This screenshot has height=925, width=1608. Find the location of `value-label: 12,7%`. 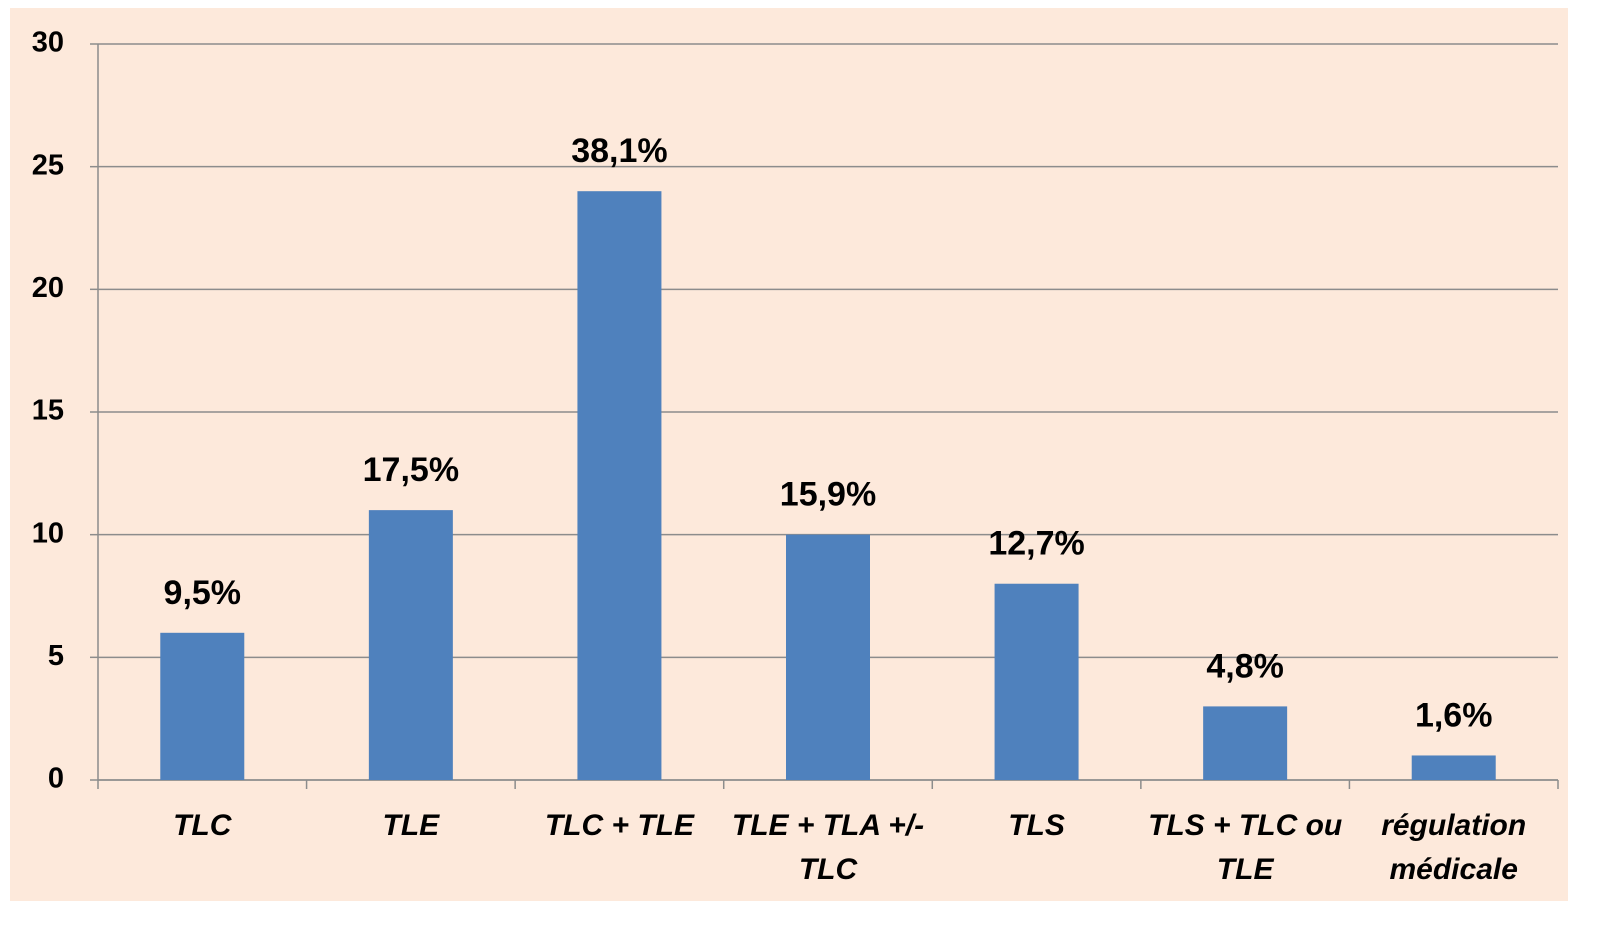

value-label: 12,7% is located at coordinates (1036, 544).